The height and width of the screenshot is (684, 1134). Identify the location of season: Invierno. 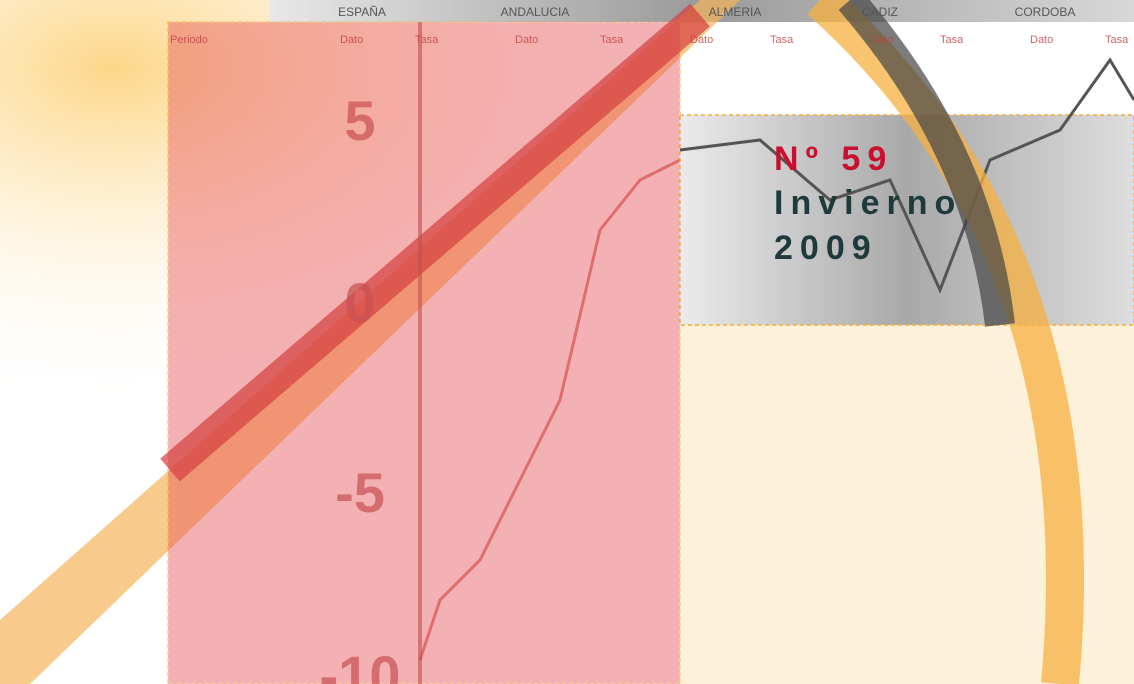
(868, 203).